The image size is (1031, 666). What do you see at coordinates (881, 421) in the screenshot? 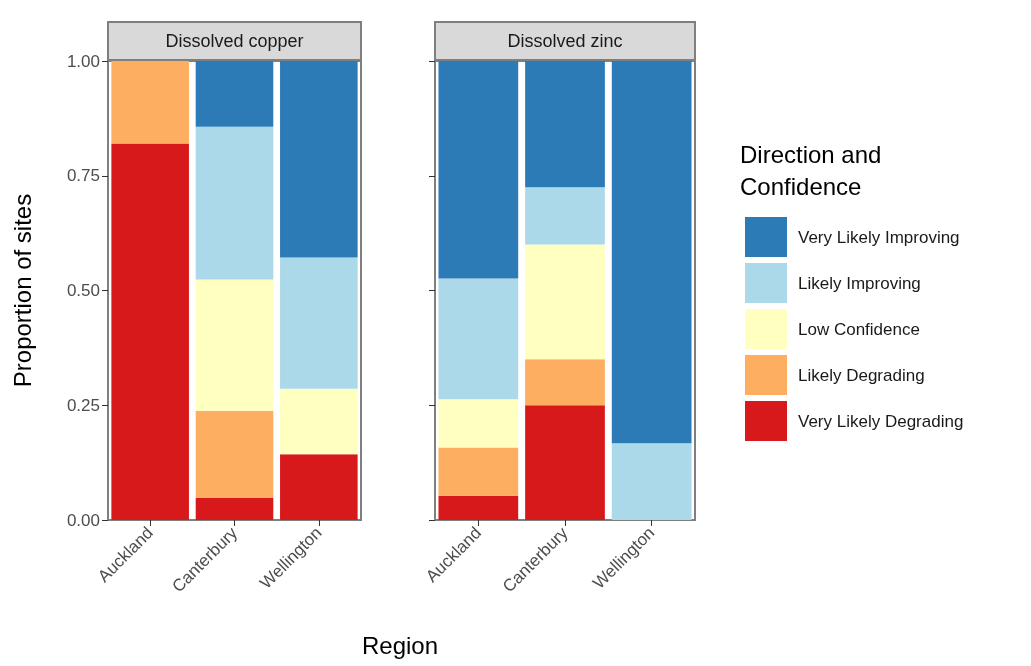
I see `legend-label: Very Likely Degrading` at bounding box center [881, 421].